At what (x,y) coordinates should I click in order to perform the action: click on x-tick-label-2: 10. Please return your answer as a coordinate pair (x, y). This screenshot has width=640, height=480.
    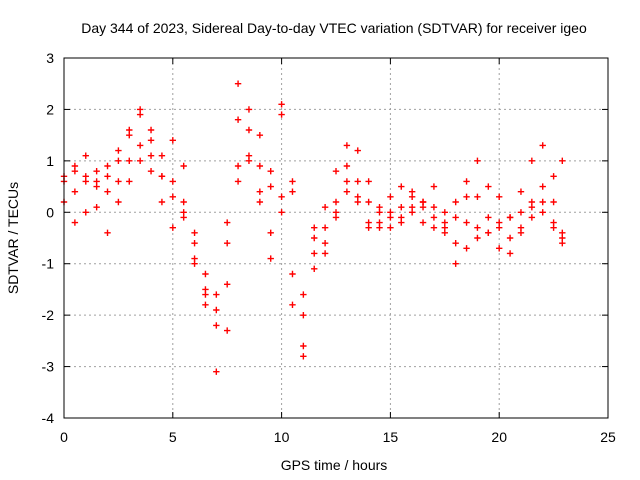
    Looking at the image, I should click on (282, 437).